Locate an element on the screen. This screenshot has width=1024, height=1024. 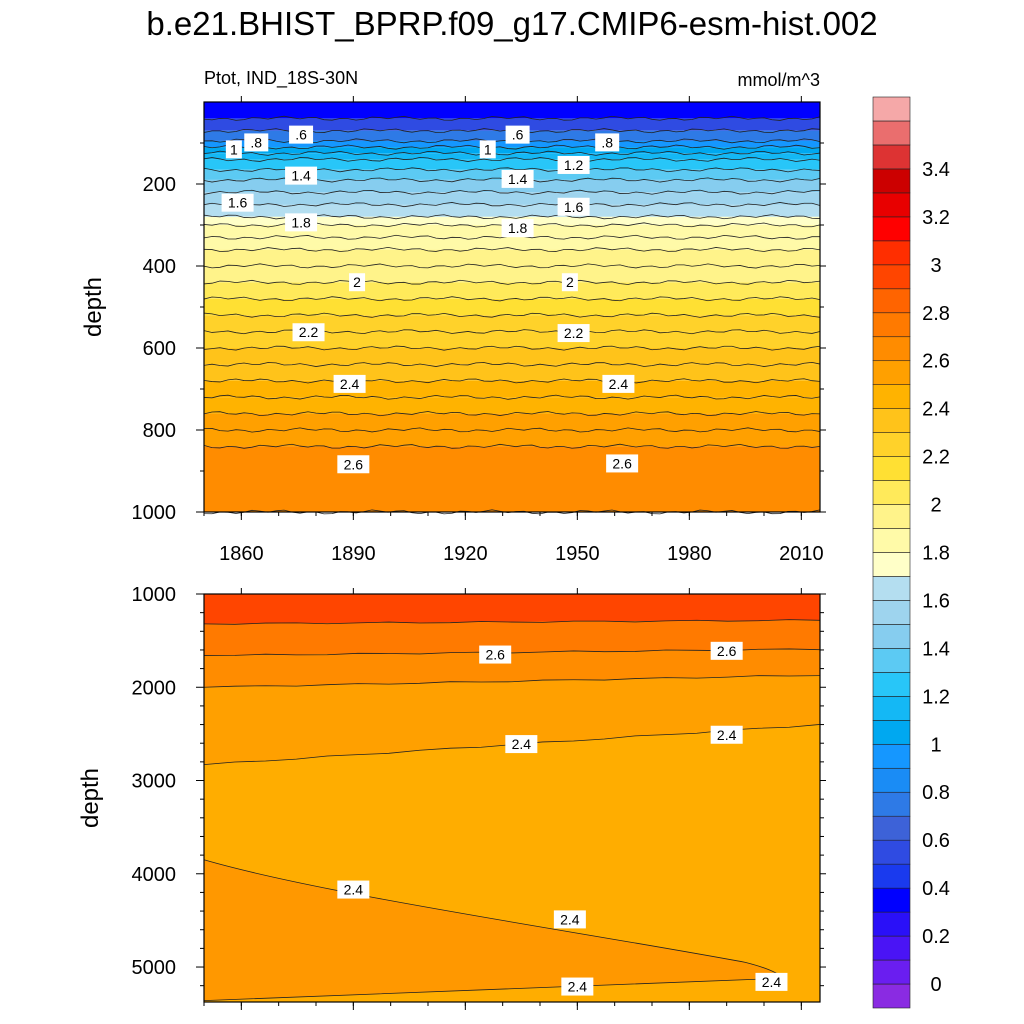
upper-contour-label: .6 is located at coordinates (517, 134).